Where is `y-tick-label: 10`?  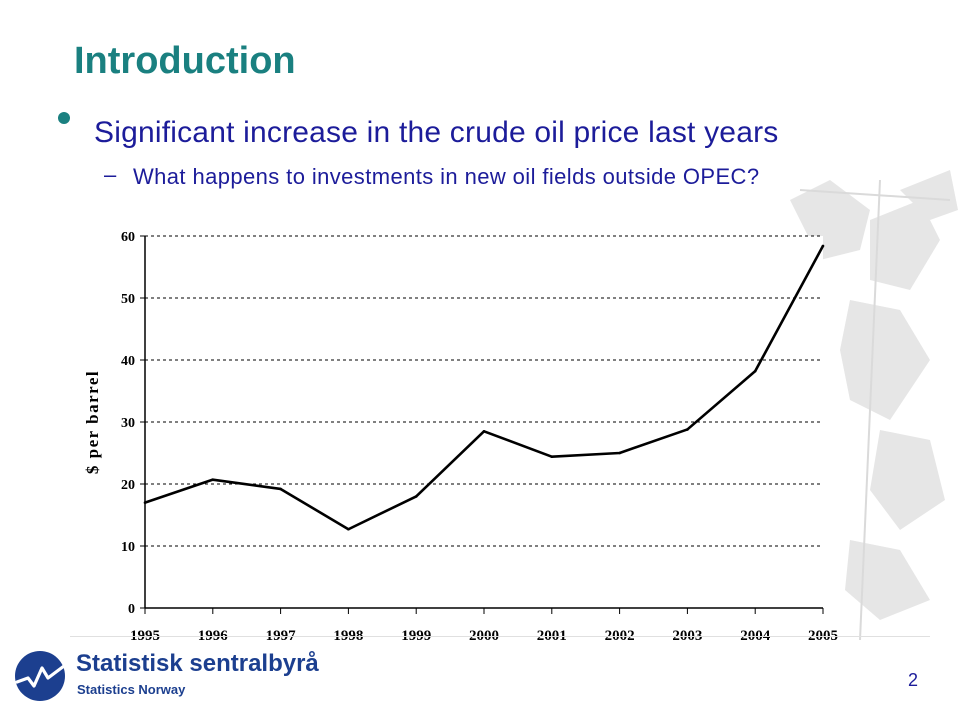 y-tick-label: 10 is located at coordinates (128, 547).